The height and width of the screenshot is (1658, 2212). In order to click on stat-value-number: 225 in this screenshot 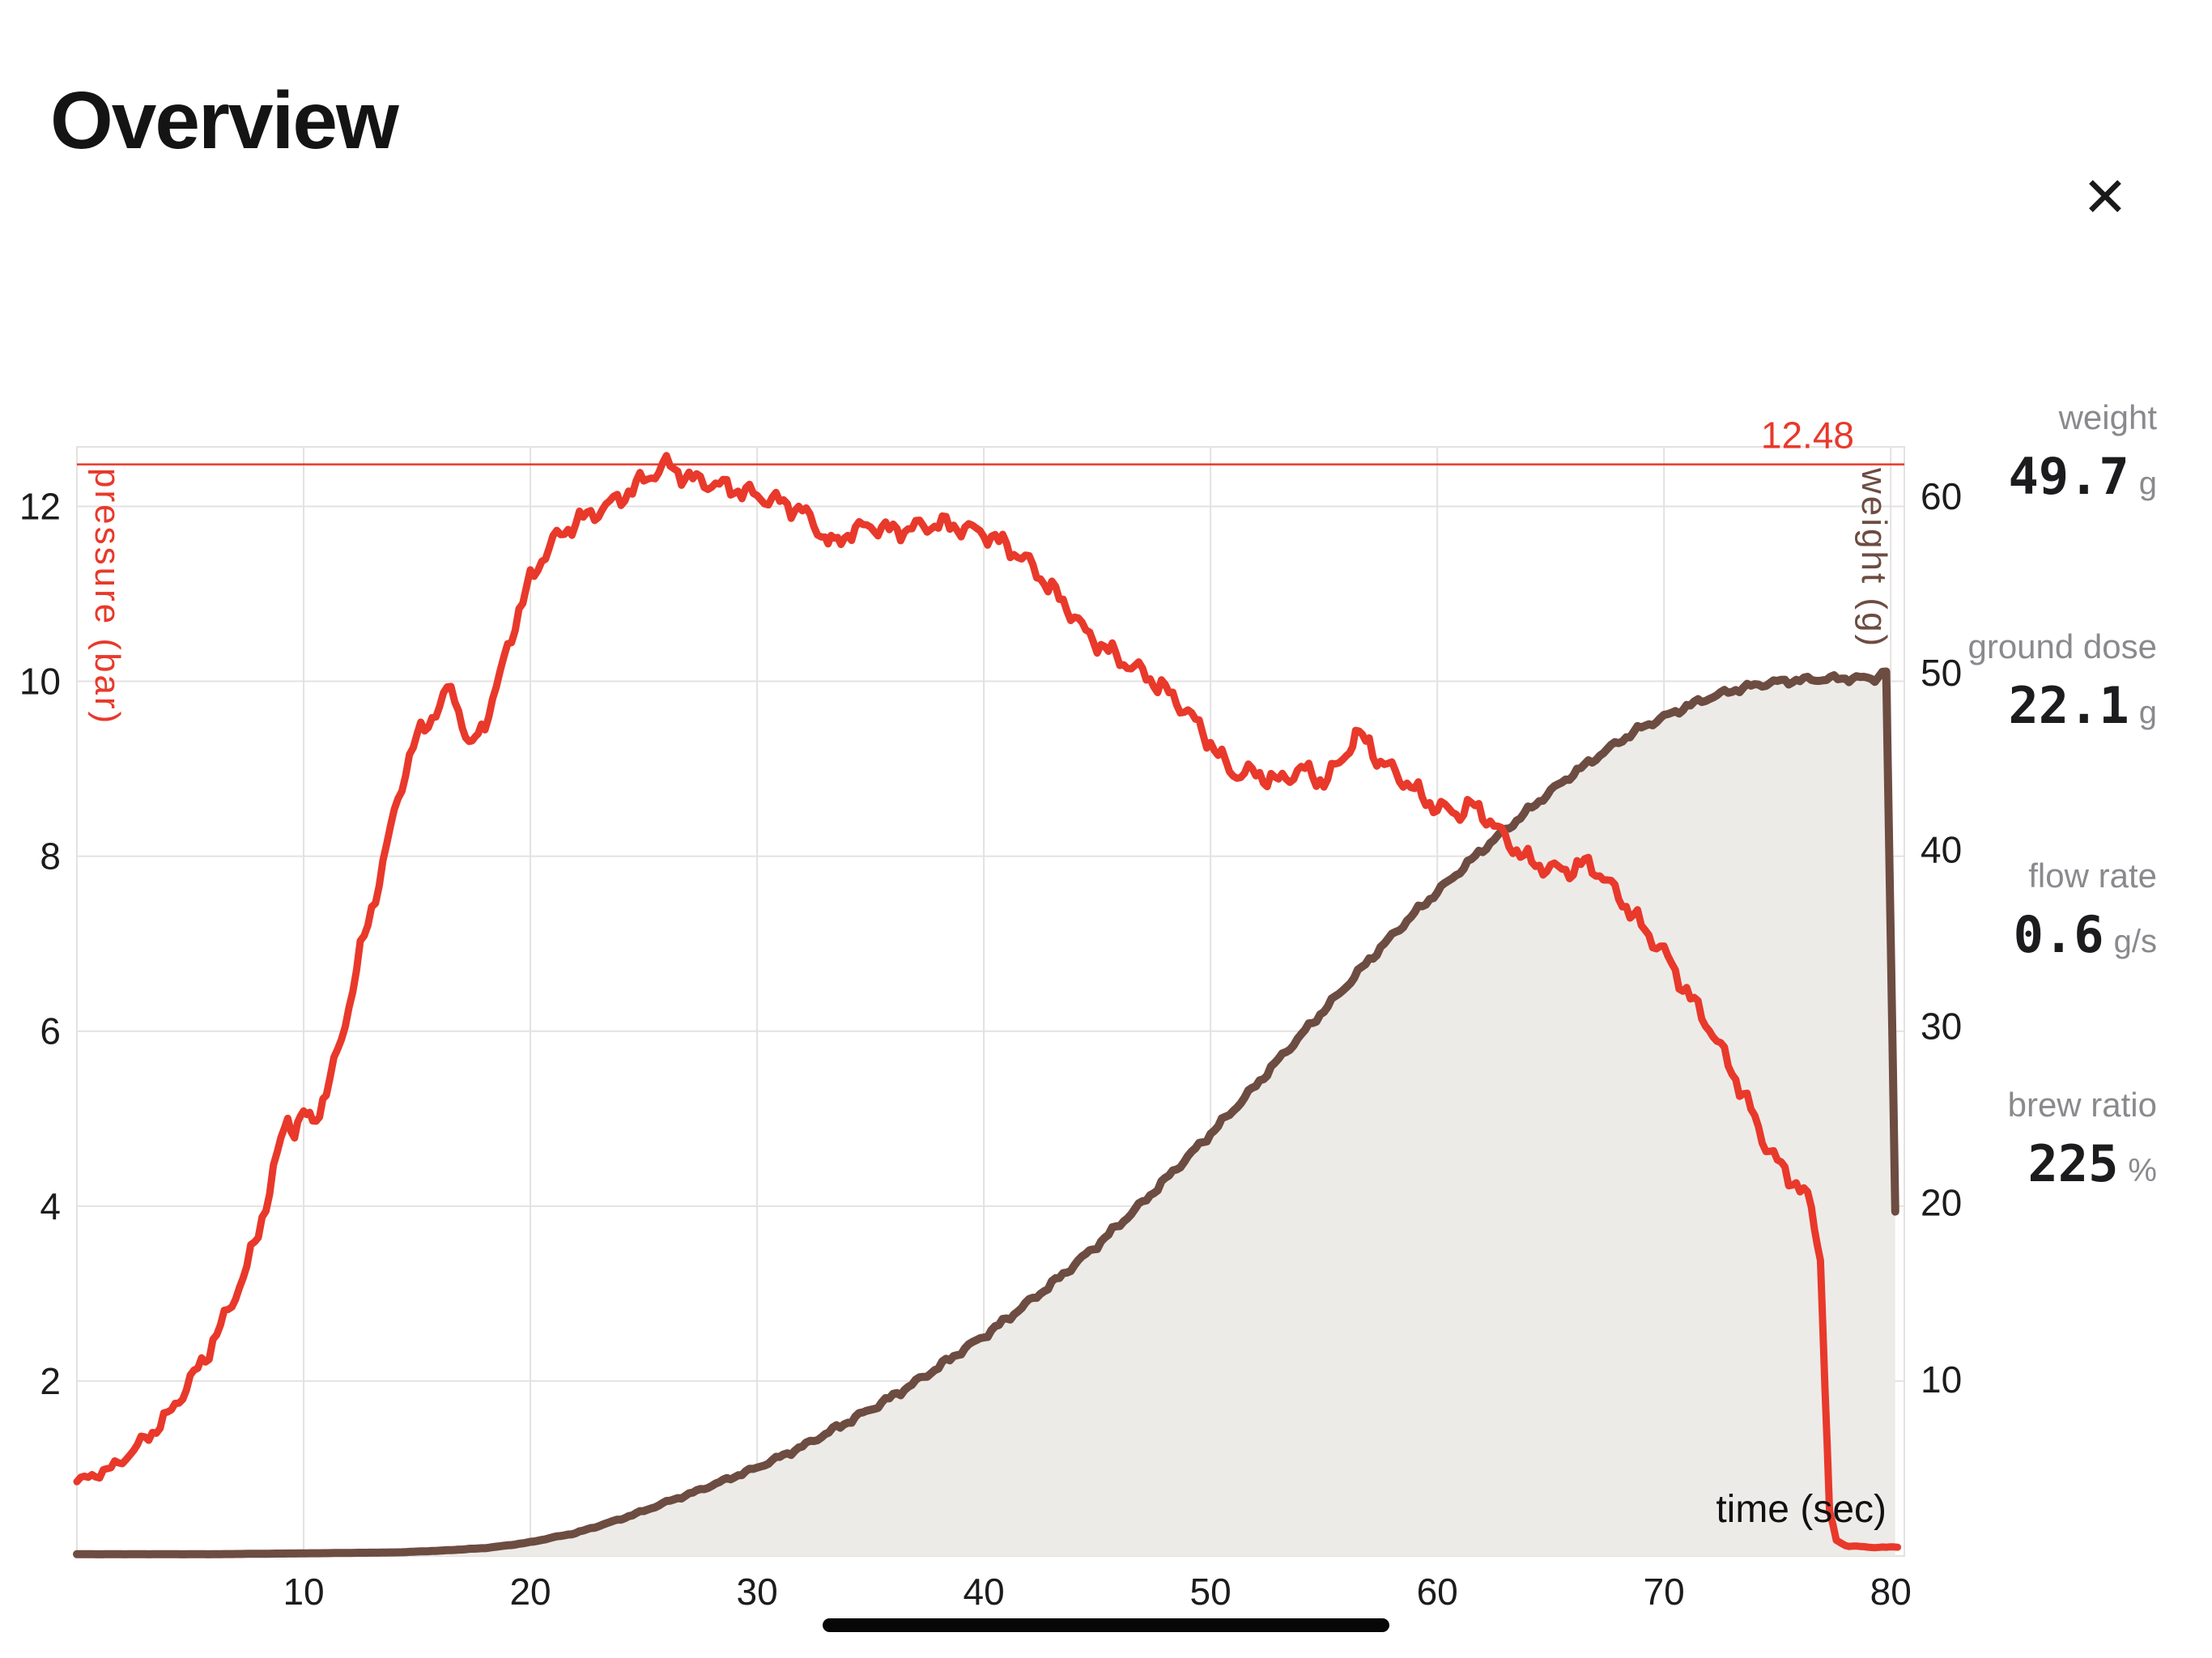, I will do `click(2073, 1163)`.